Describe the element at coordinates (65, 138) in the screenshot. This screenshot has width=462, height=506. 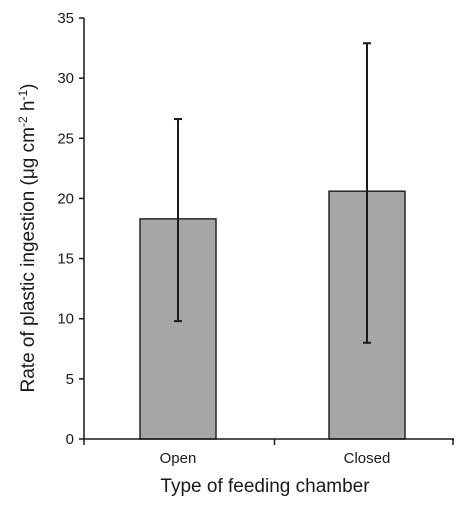
I see `y-tick-label-25: 25` at that location.